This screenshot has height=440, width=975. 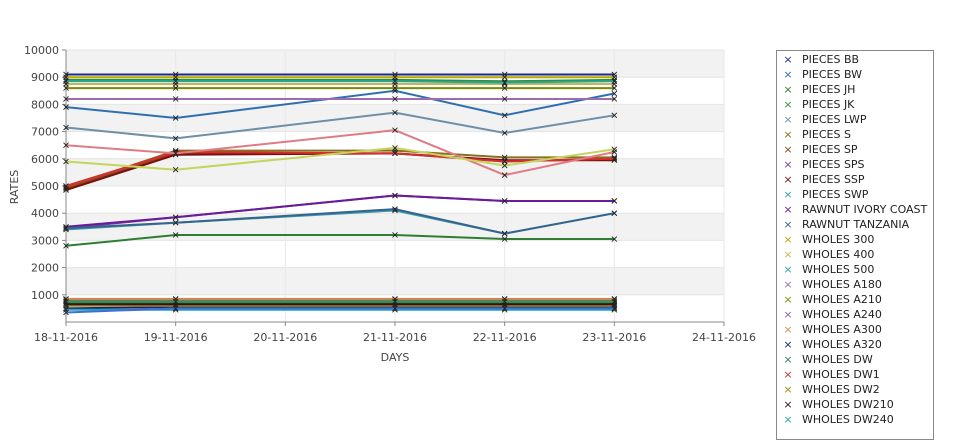 What do you see at coordinates (833, 164) in the screenshot?
I see `legend-label: PIECES SPS` at bounding box center [833, 164].